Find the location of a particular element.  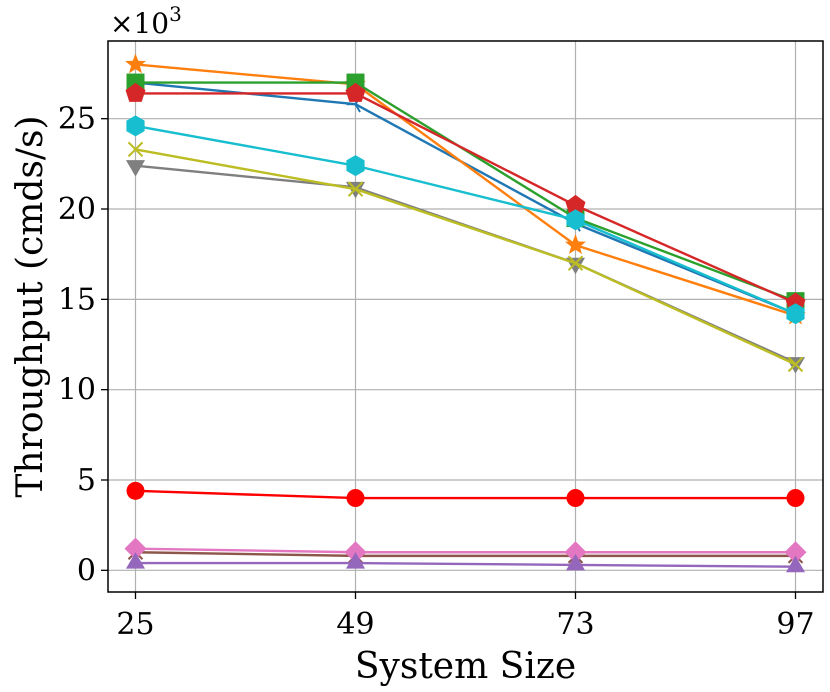

y-tick-label: 20 is located at coordinates (77, 209).